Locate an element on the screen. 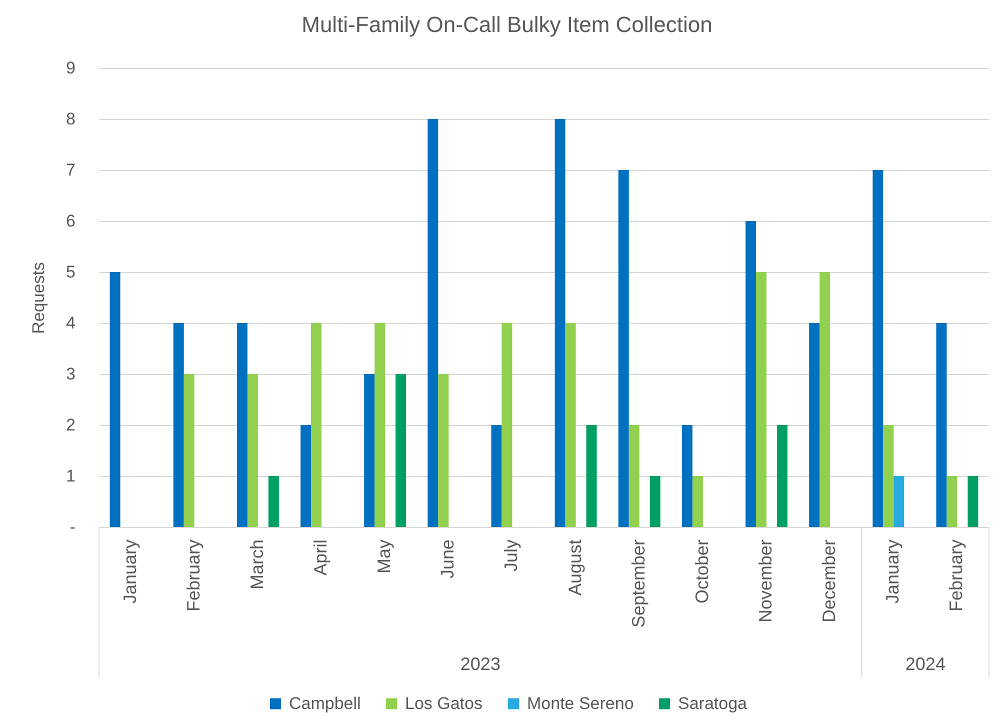 This screenshot has height=726, width=997. legend-label: Campbell is located at coordinates (325, 703).